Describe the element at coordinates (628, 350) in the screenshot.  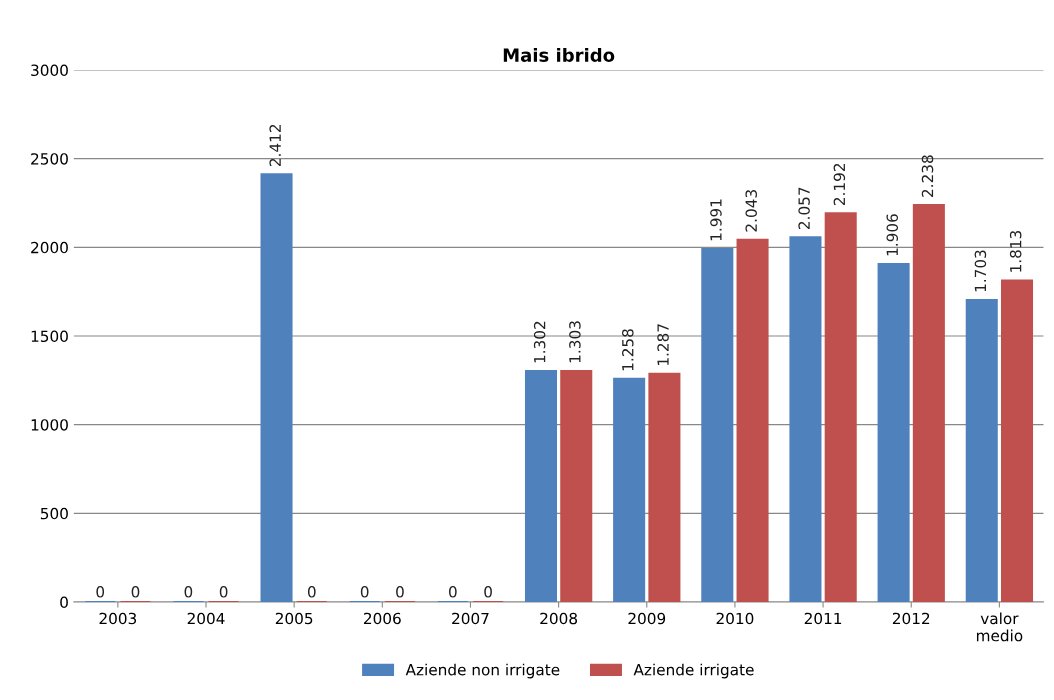
I see `data-label: 1.258` at that location.